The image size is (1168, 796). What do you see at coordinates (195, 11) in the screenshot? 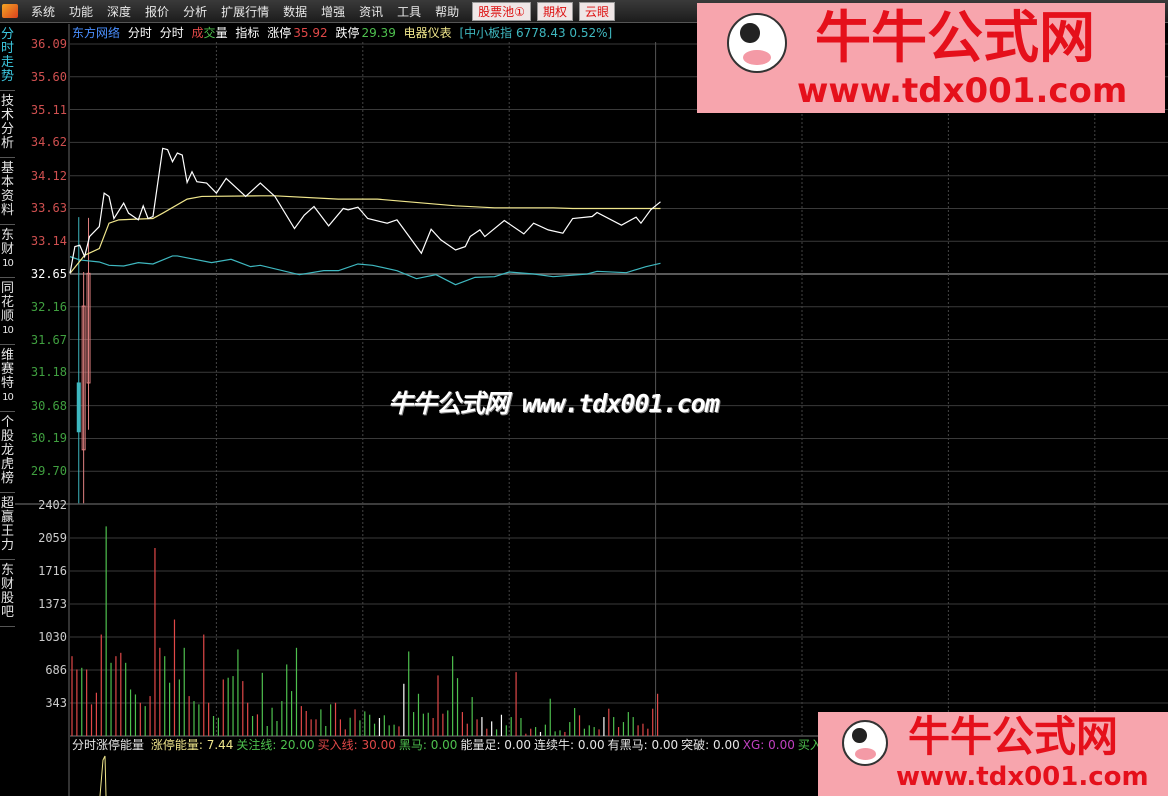
I see `menu-item: 分析` at bounding box center [195, 11].